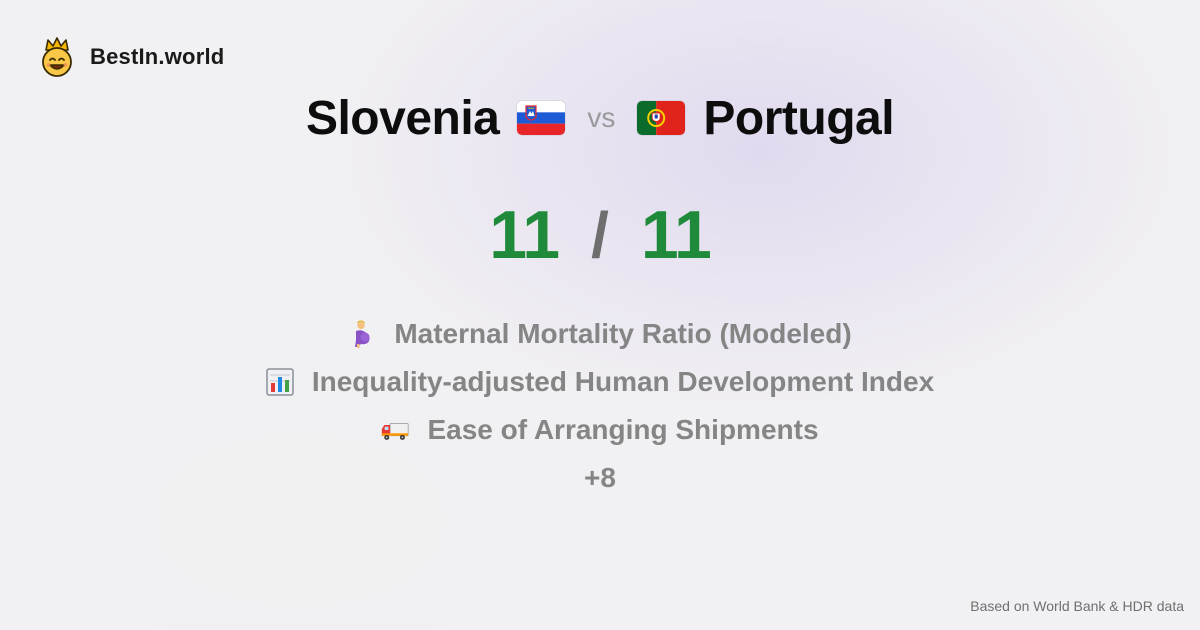  What do you see at coordinates (57, 57) in the screenshot?
I see `crowned-smiley-icon` at bounding box center [57, 57].